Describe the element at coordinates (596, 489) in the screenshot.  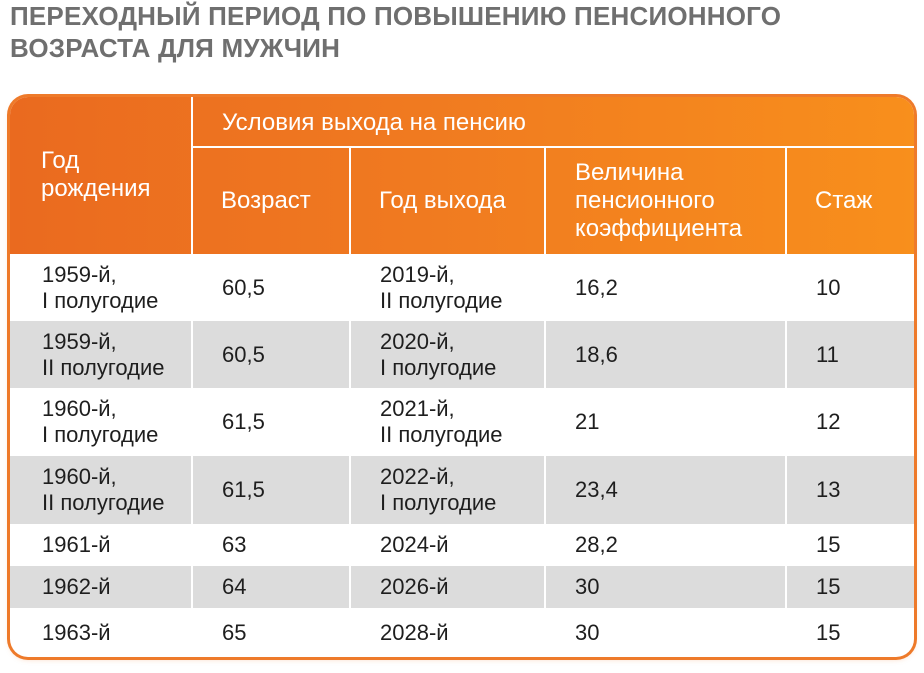
I see `cell-coefficient: 23,4` at that location.